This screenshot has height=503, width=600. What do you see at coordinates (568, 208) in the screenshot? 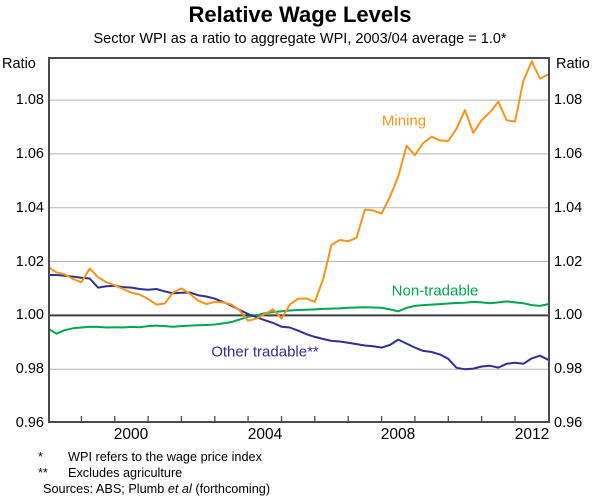
I see `y-tick-label-right-1.04: 1.04` at bounding box center [568, 208].